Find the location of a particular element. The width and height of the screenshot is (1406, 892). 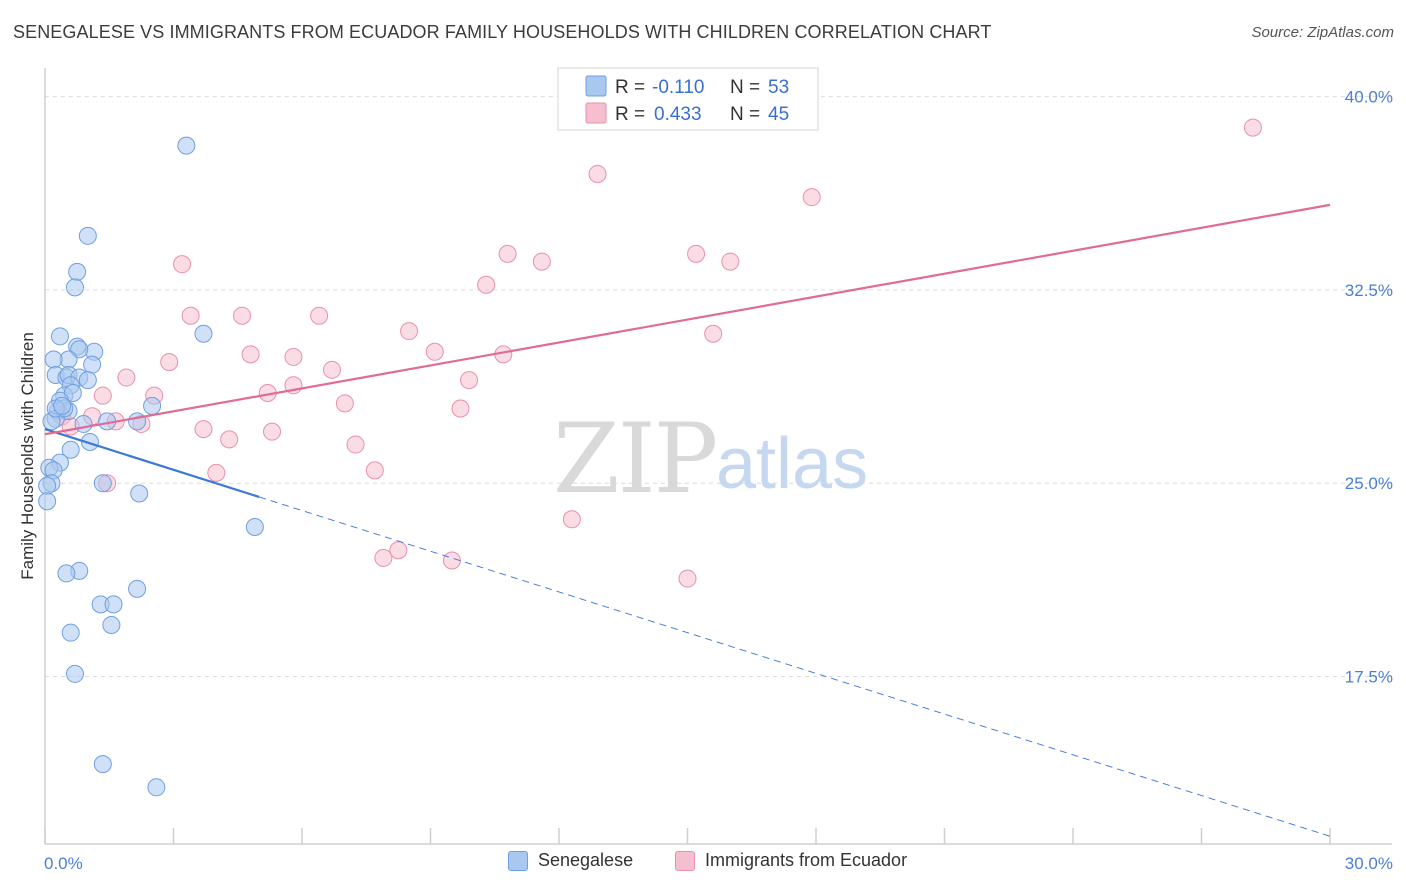

x-tick-label: 0.0% is located at coordinates (63, 863).